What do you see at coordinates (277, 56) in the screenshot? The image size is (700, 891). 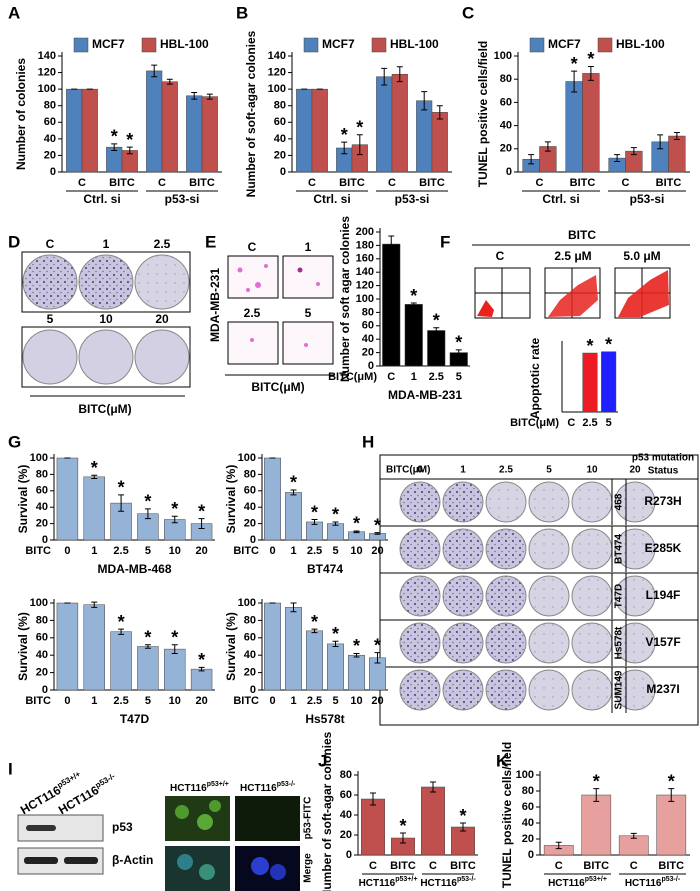 I see `y-tick-label: 140` at bounding box center [277, 56].